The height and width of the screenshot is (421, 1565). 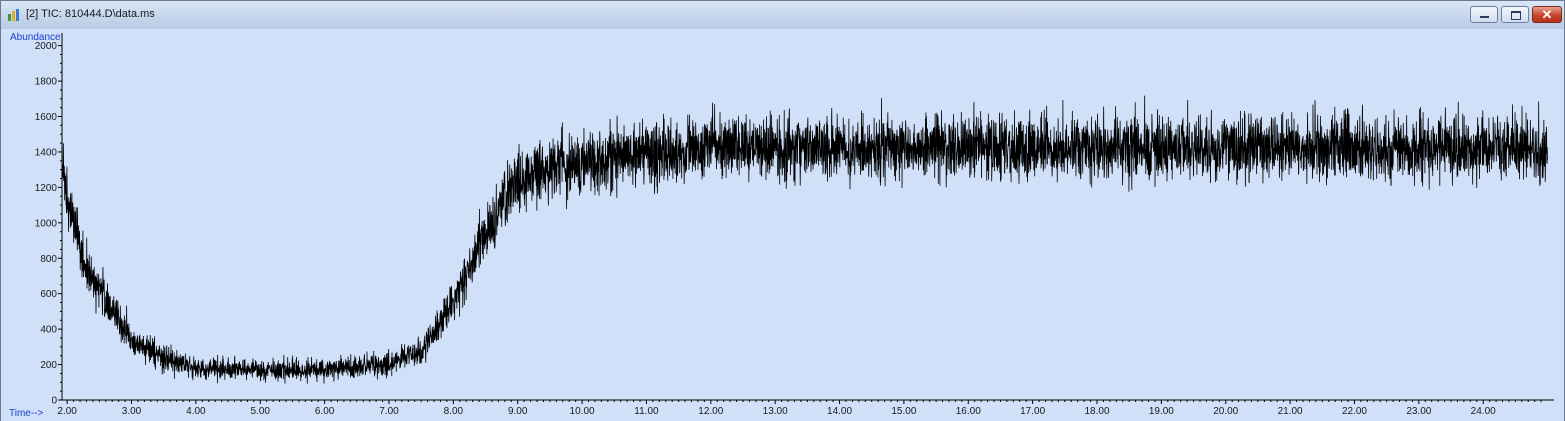 I want to click on y-tick-label: 1000, so click(x=46, y=223).